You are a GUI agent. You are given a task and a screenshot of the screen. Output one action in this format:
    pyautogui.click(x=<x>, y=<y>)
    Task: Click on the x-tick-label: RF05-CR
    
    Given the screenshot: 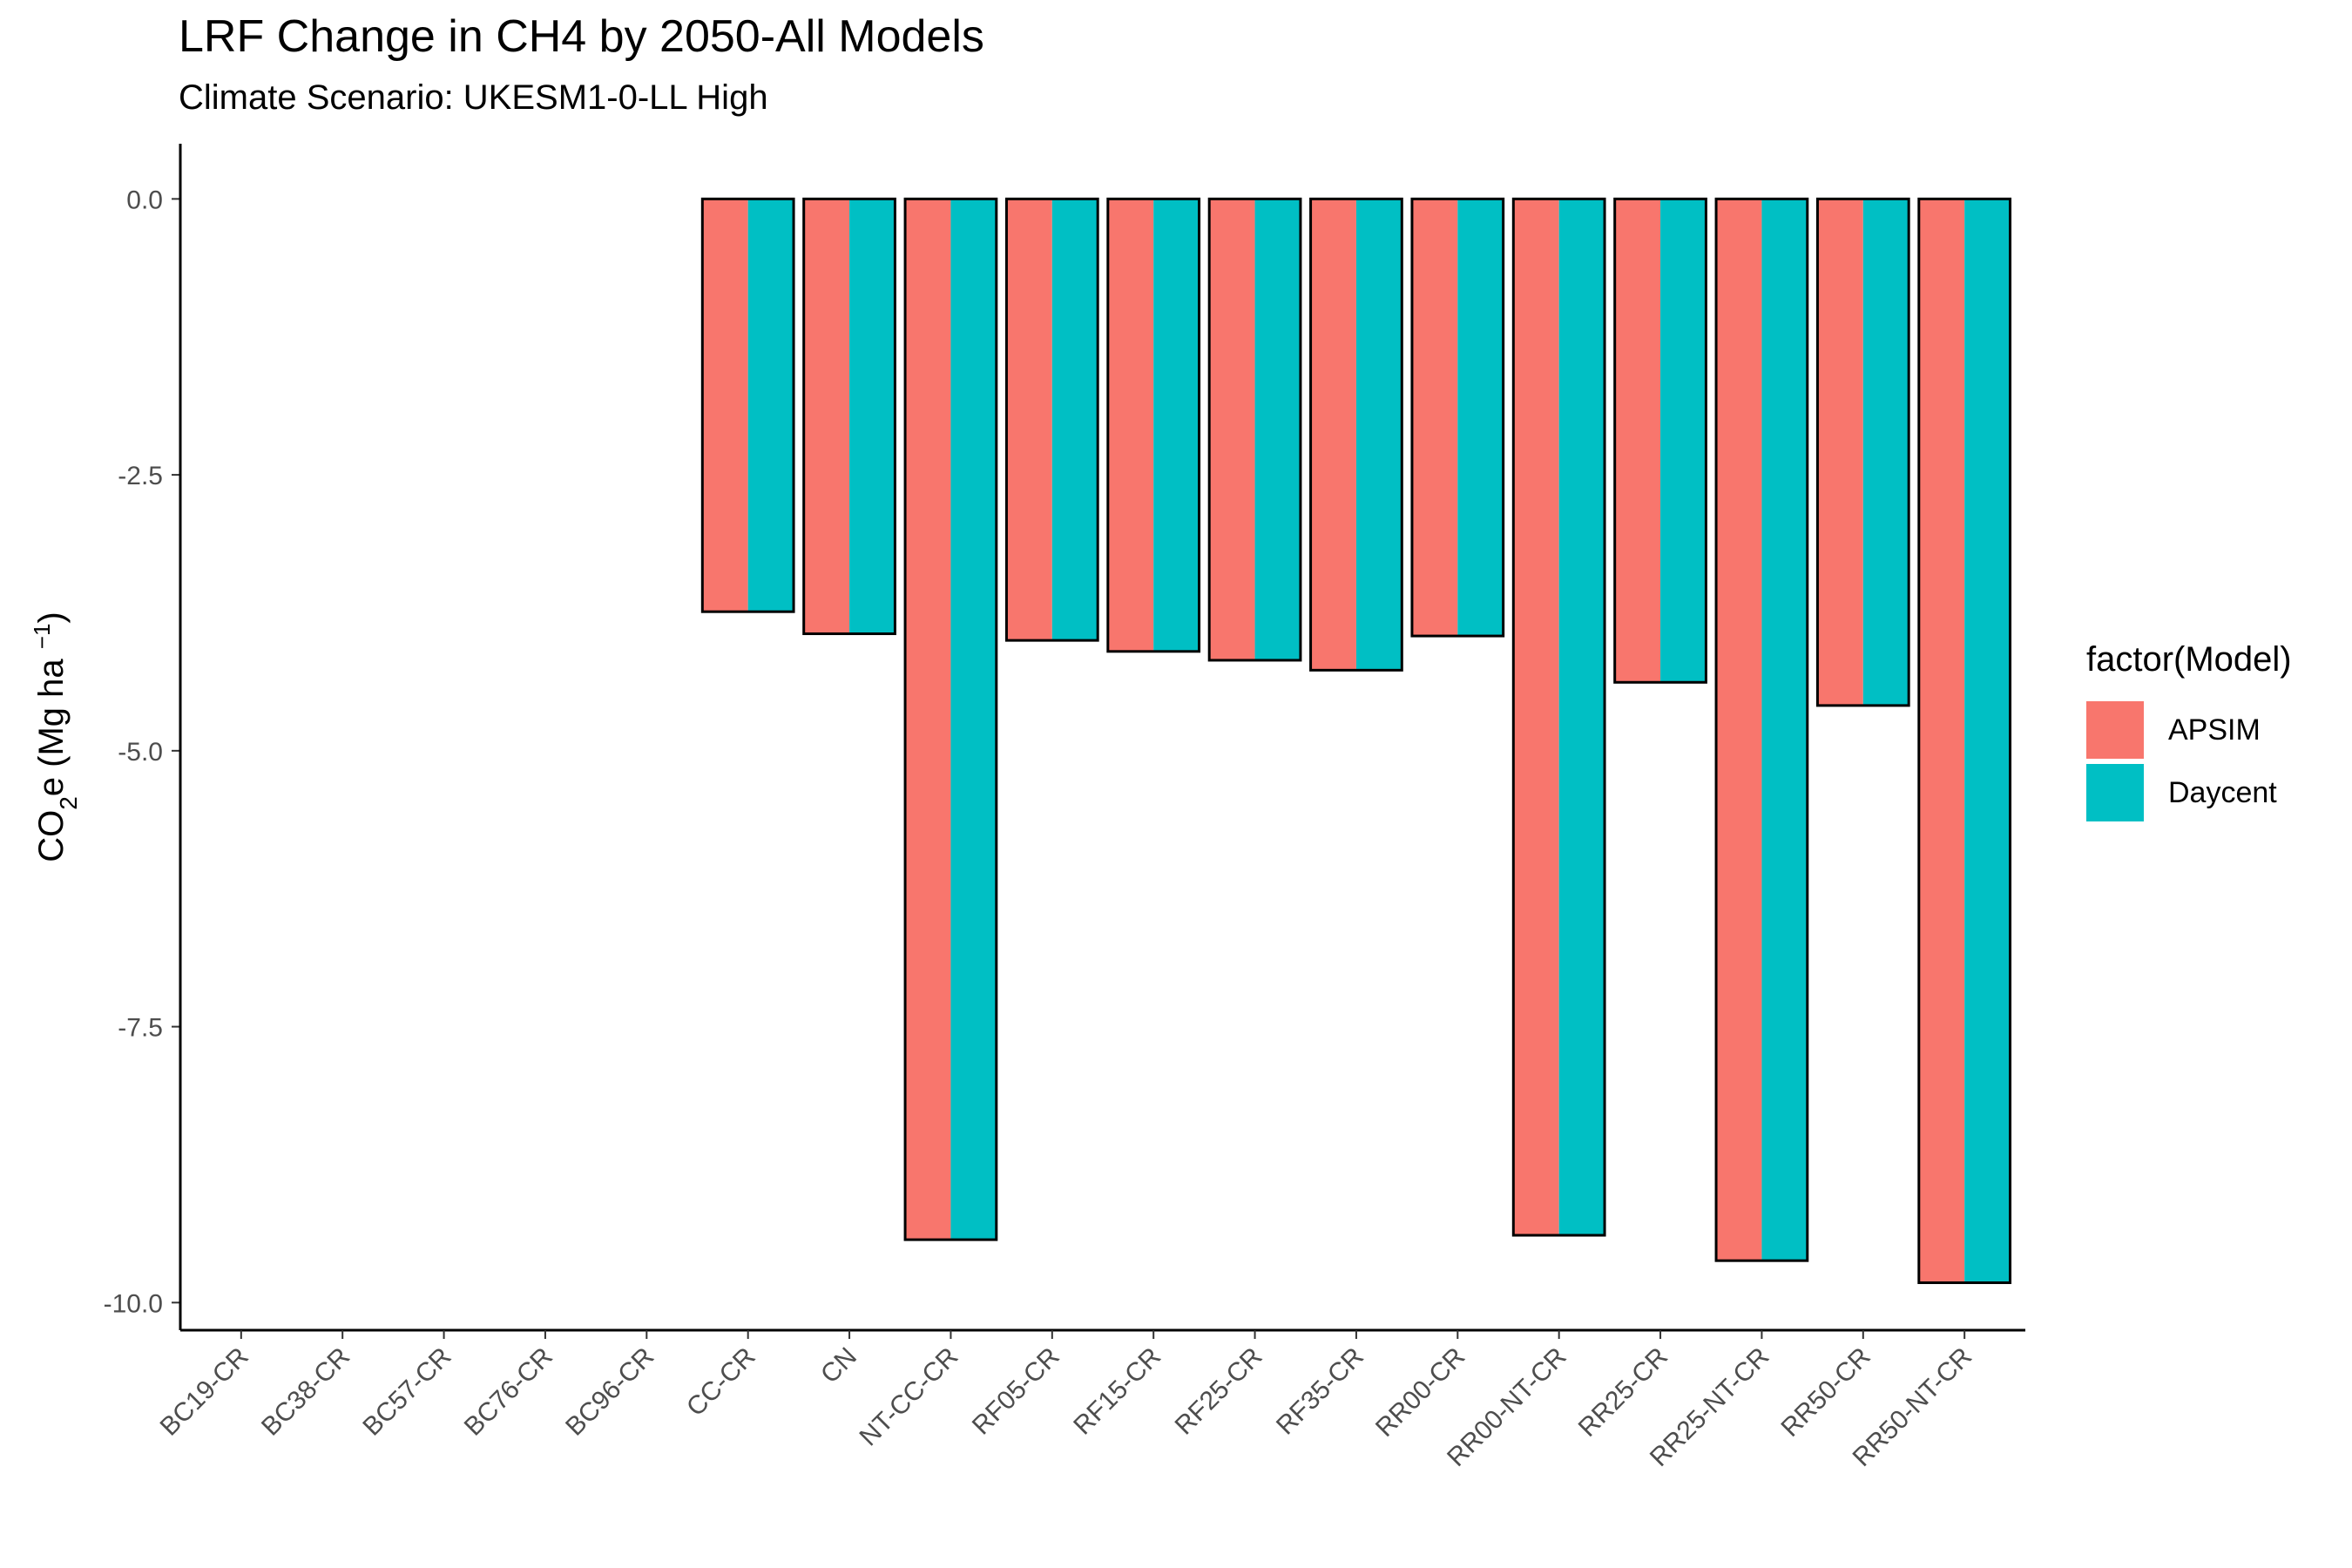 What is the action you would take?
    pyautogui.click(x=1016, y=1391)
    